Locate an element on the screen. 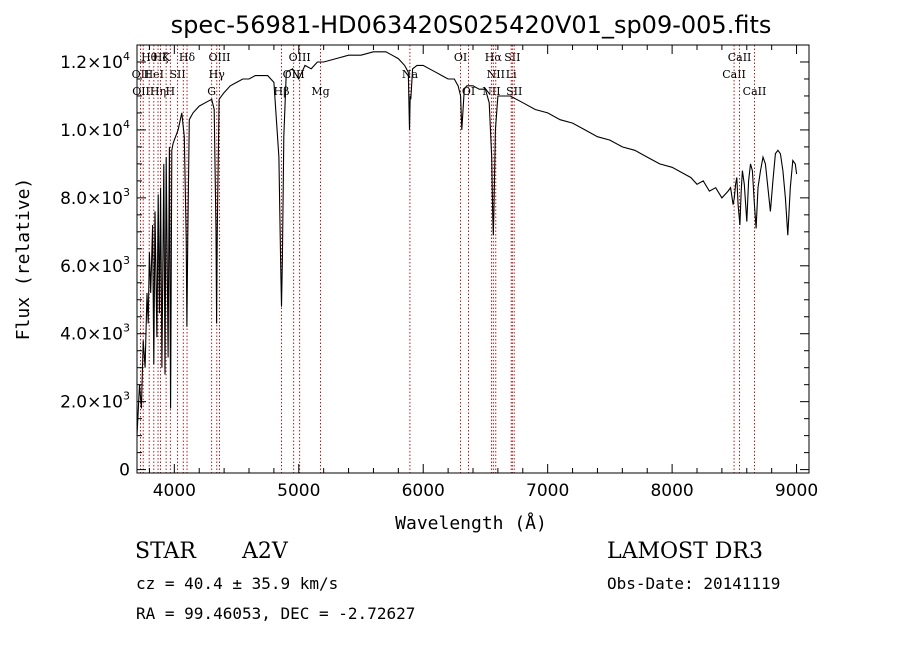 The width and height of the screenshot is (900, 649). line-marker-label: Hγ is located at coordinates (217, 74).